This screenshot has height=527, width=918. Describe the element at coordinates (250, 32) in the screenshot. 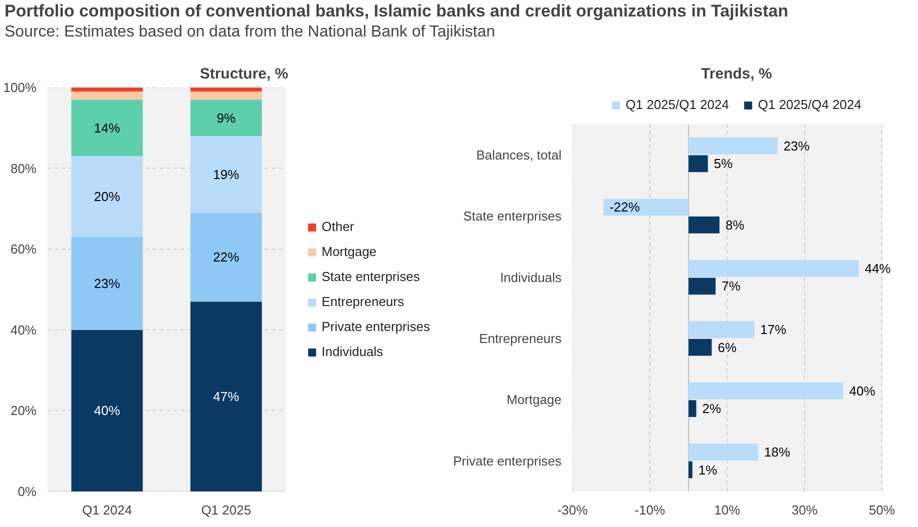

I see `source-note: Source: Estimates based on data from the National Bank of Tajikistan` at that location.